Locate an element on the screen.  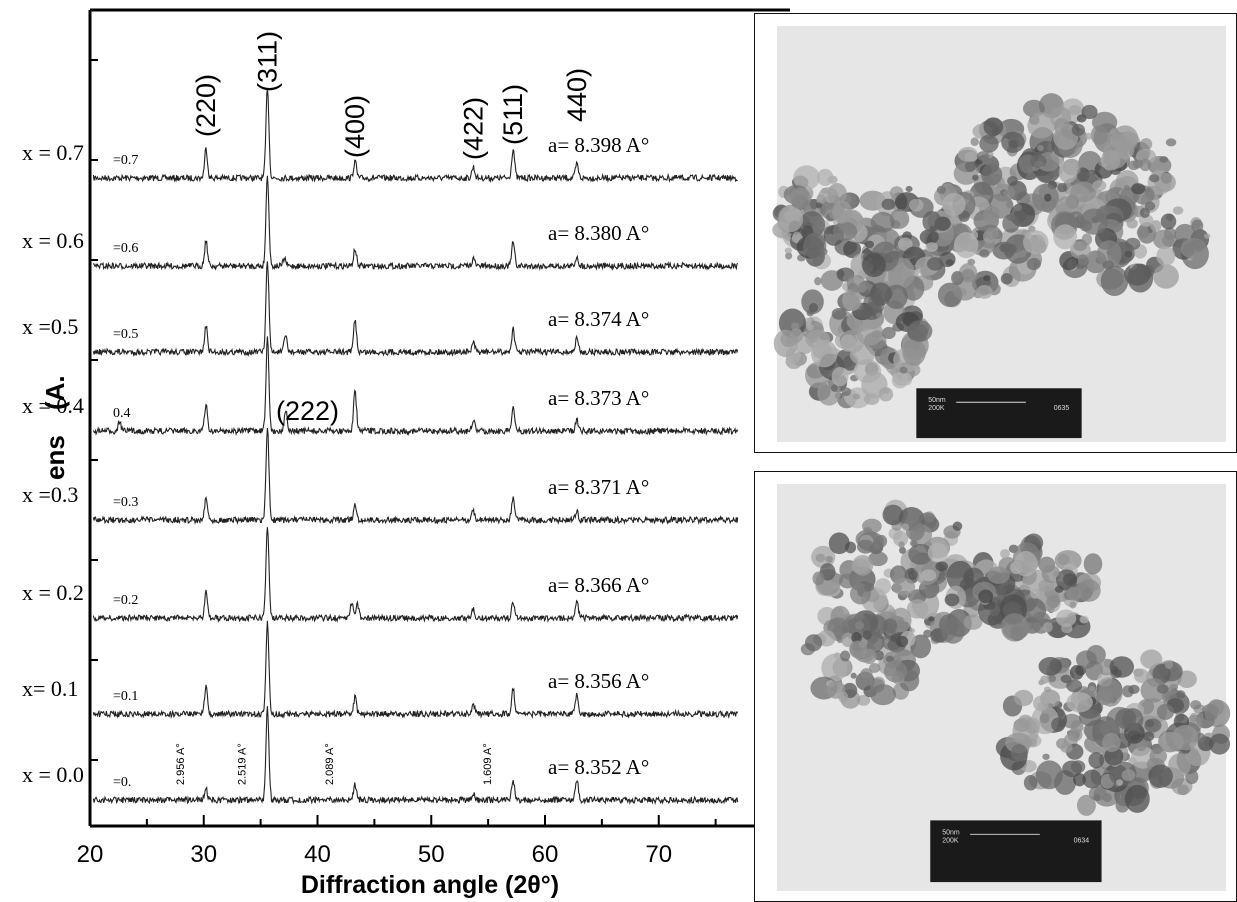
hkl-label: (511) is located at coordinates (513, 114).